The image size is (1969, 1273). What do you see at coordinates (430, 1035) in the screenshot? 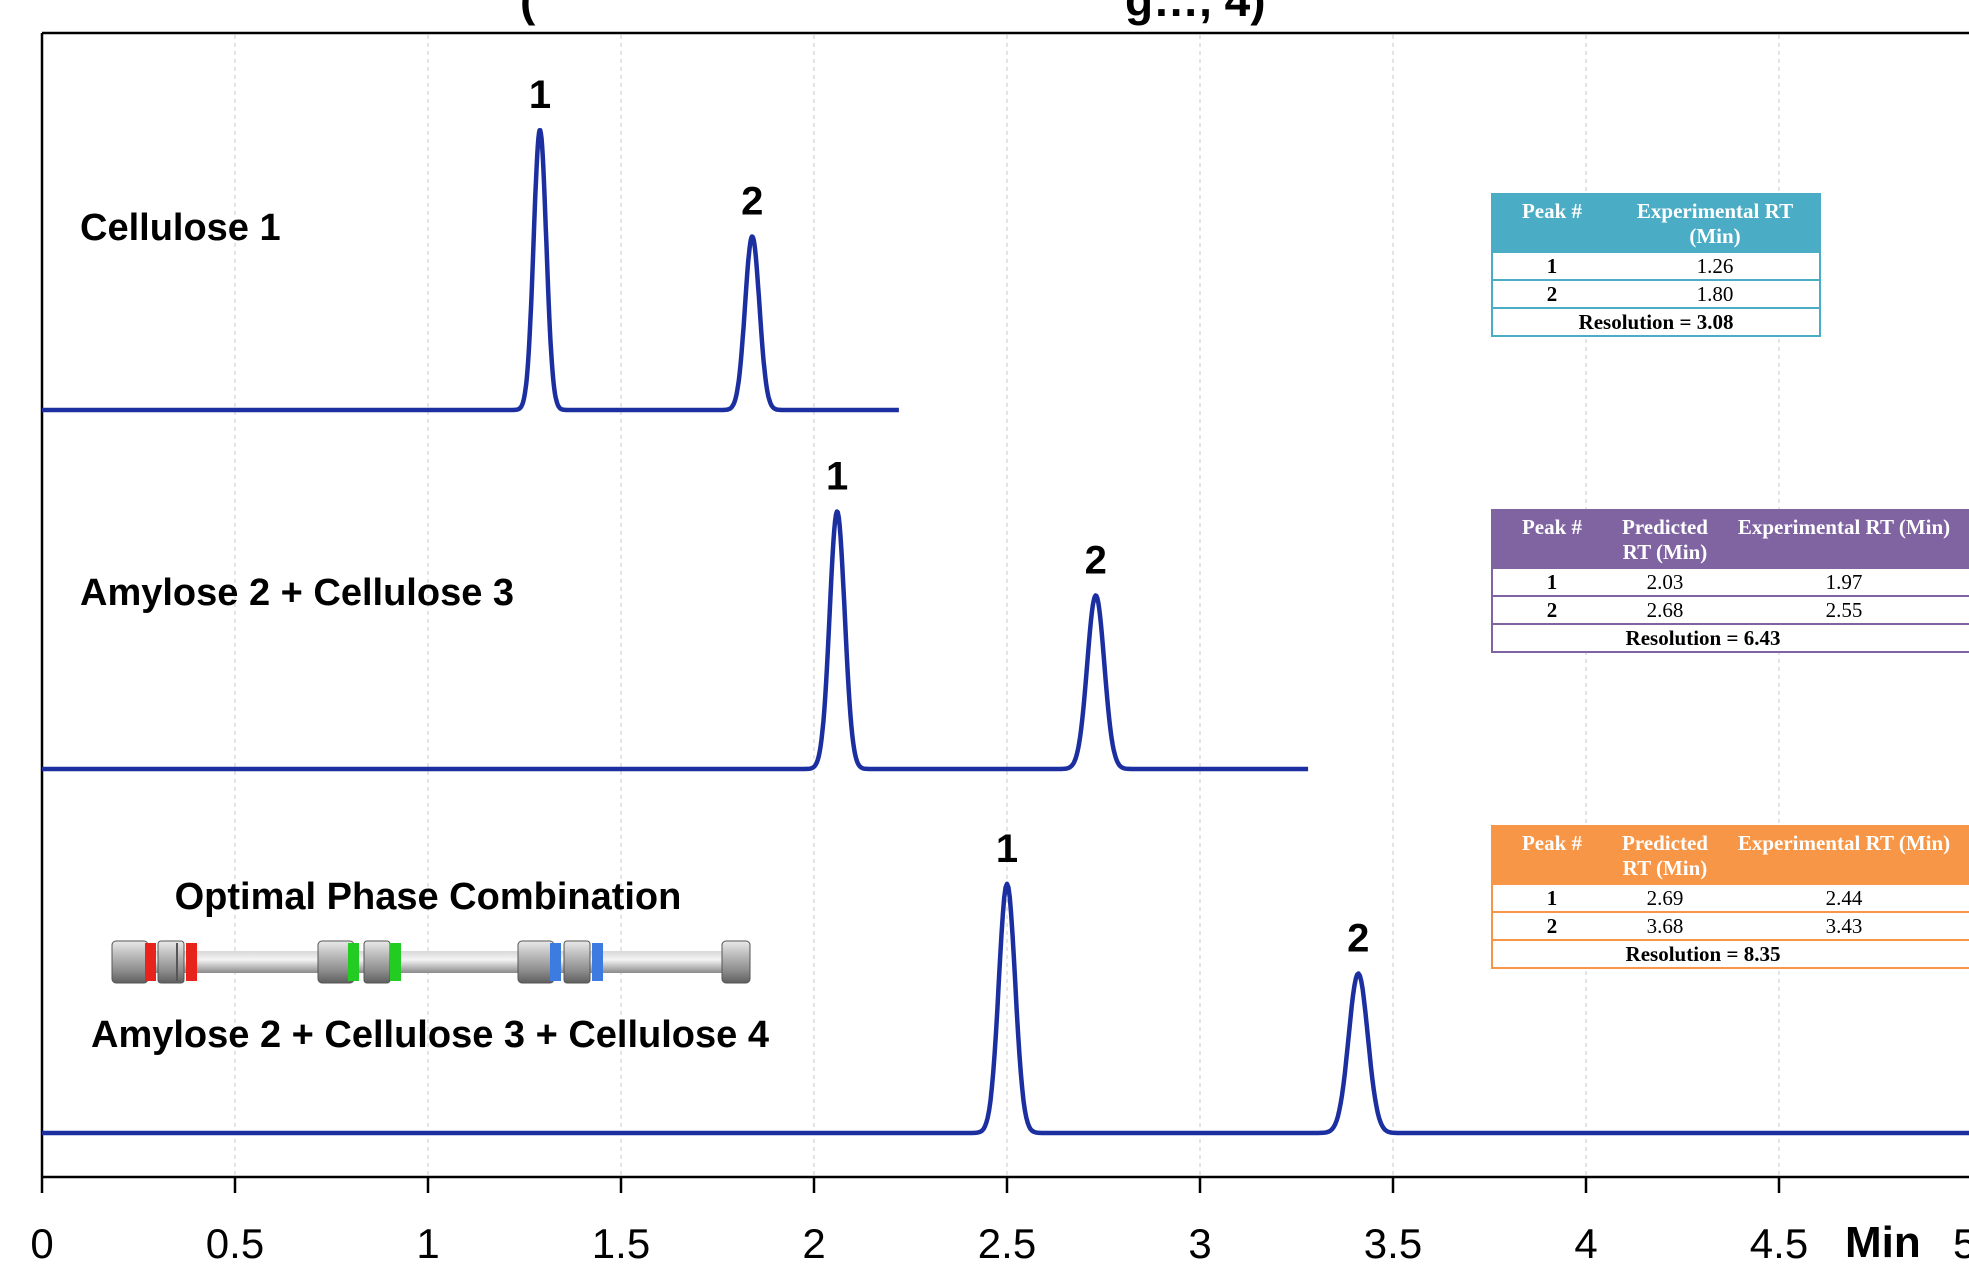
I see `trace-name-3: Amylose 2 + Cellulose 3 + Cellulose 4` at bounding box center [430, 1035].